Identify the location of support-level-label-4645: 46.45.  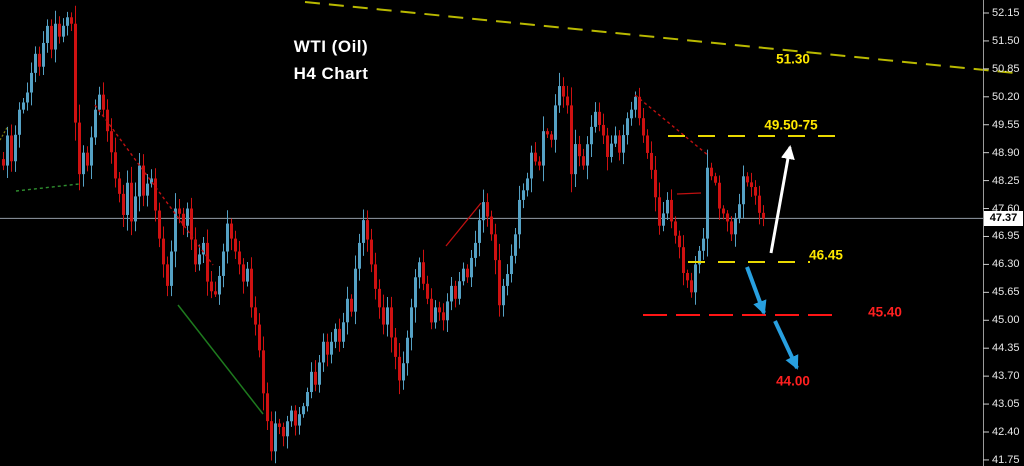
(826, 255).